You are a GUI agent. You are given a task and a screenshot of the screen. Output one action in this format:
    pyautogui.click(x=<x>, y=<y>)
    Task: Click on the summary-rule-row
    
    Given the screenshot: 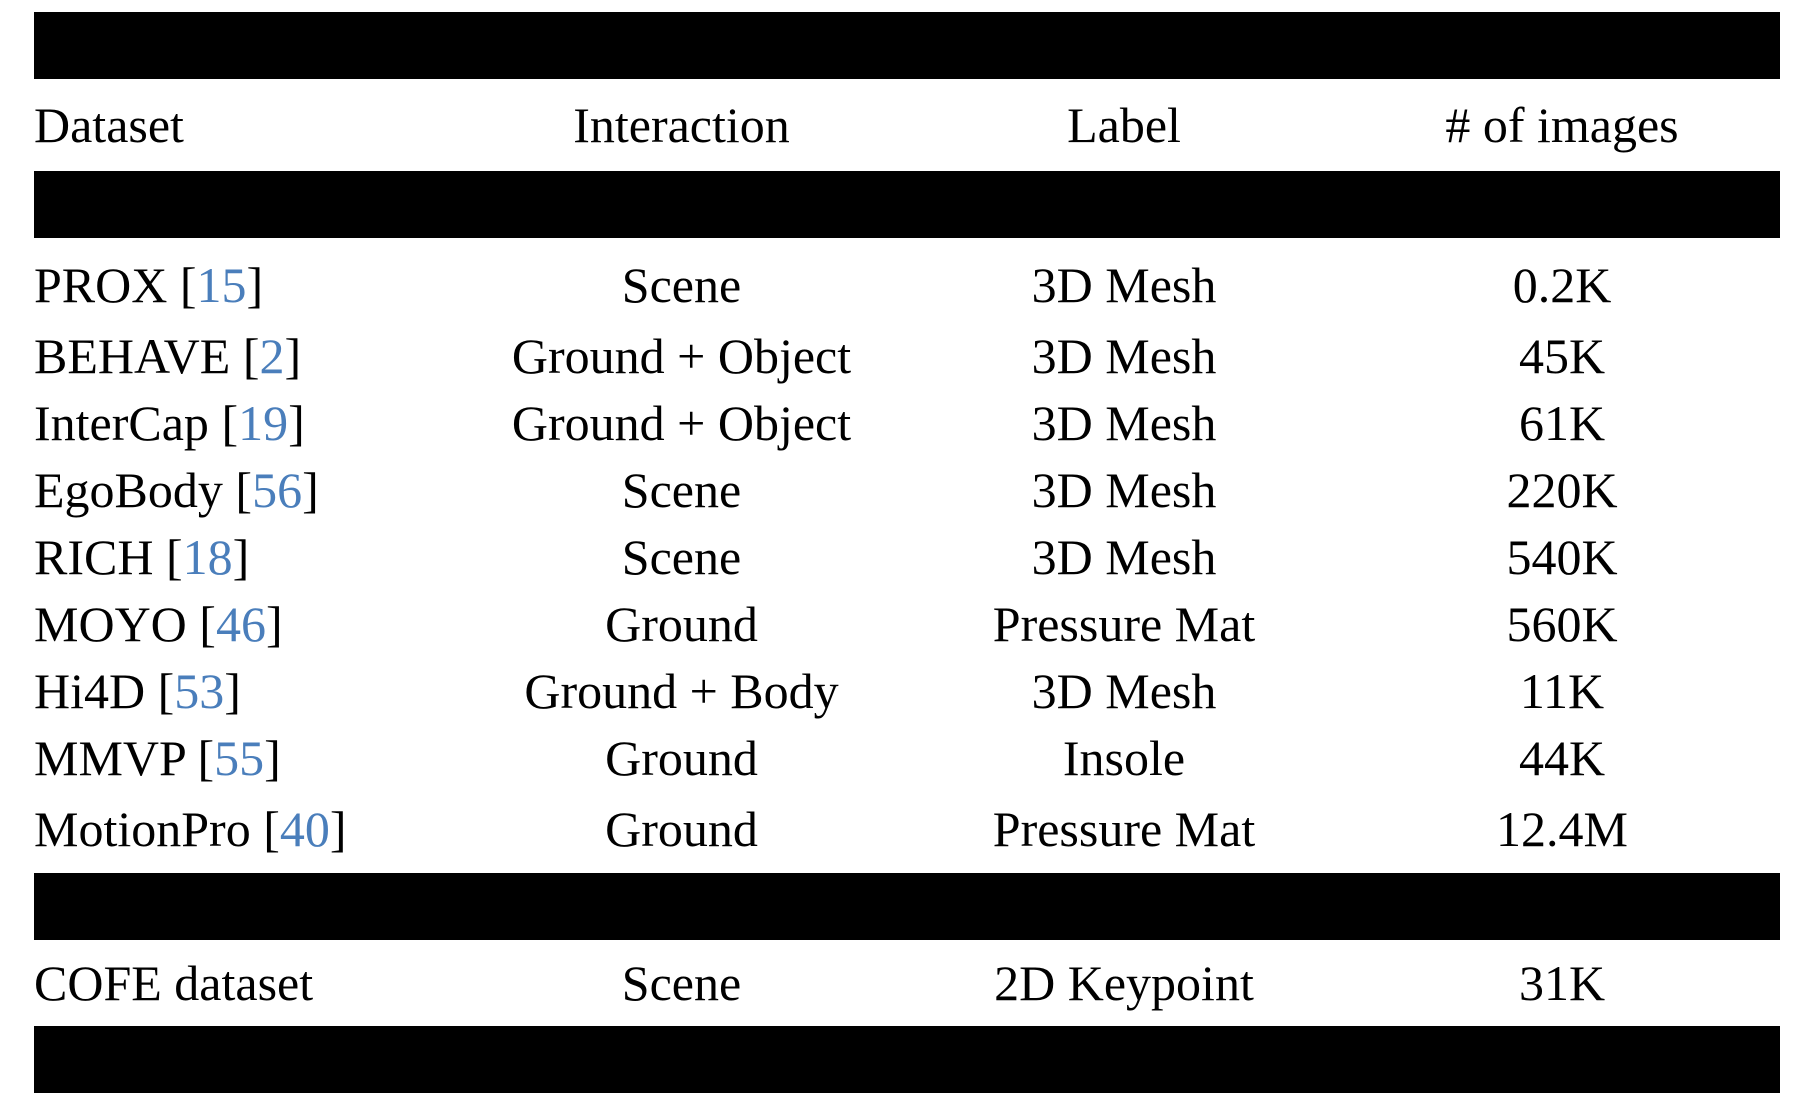 What is the action you would take?
    pyautogui.click(x=907, y=906)
    